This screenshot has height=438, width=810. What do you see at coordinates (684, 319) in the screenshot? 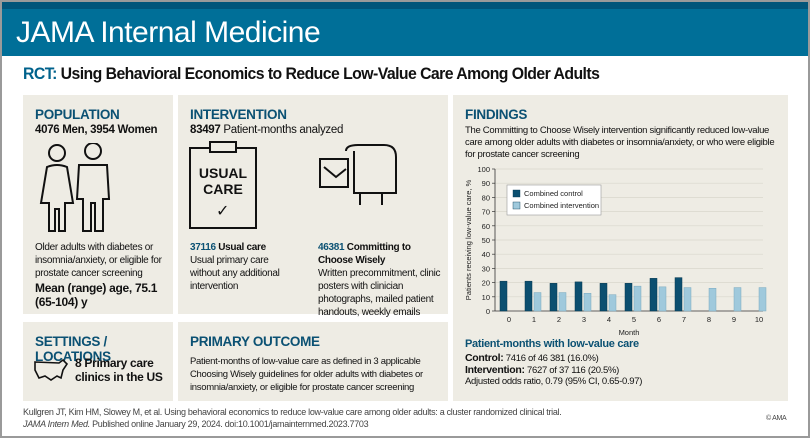
I see `x-tick-label: 7` at bounding box center [684, 319].